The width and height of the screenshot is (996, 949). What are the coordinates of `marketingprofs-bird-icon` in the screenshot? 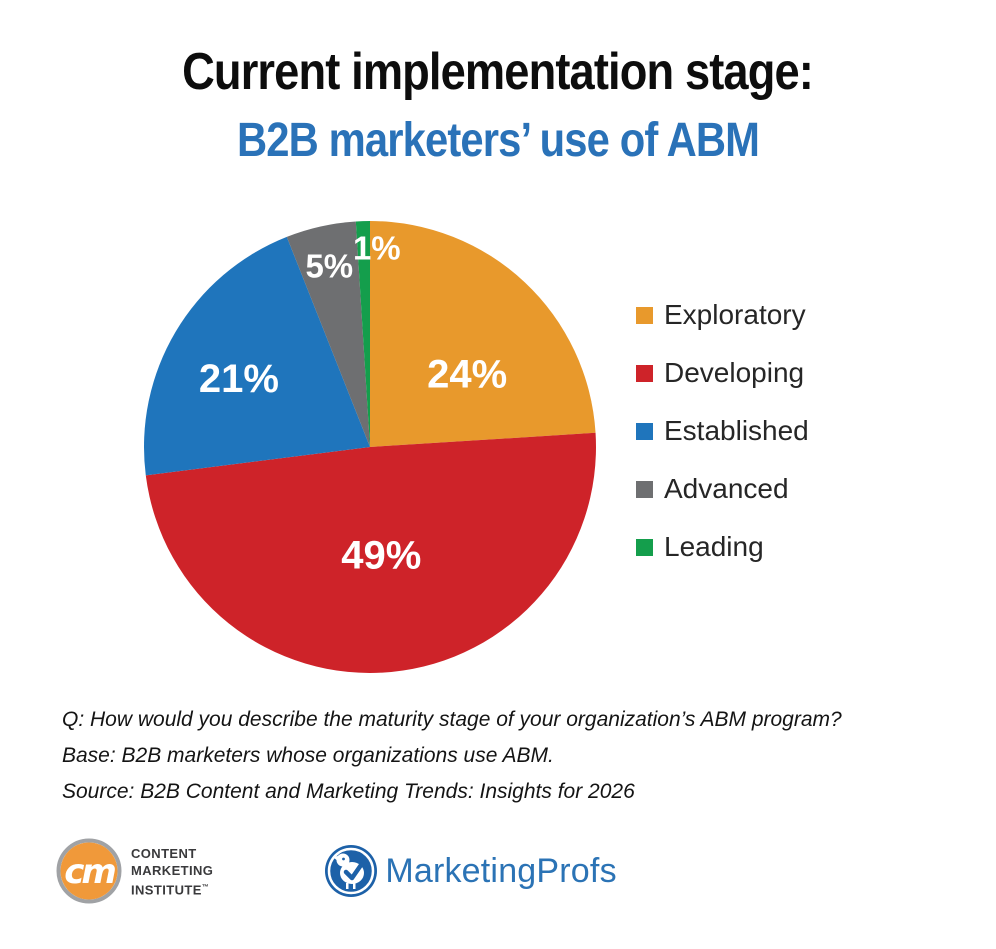 It's located at (351, 871).